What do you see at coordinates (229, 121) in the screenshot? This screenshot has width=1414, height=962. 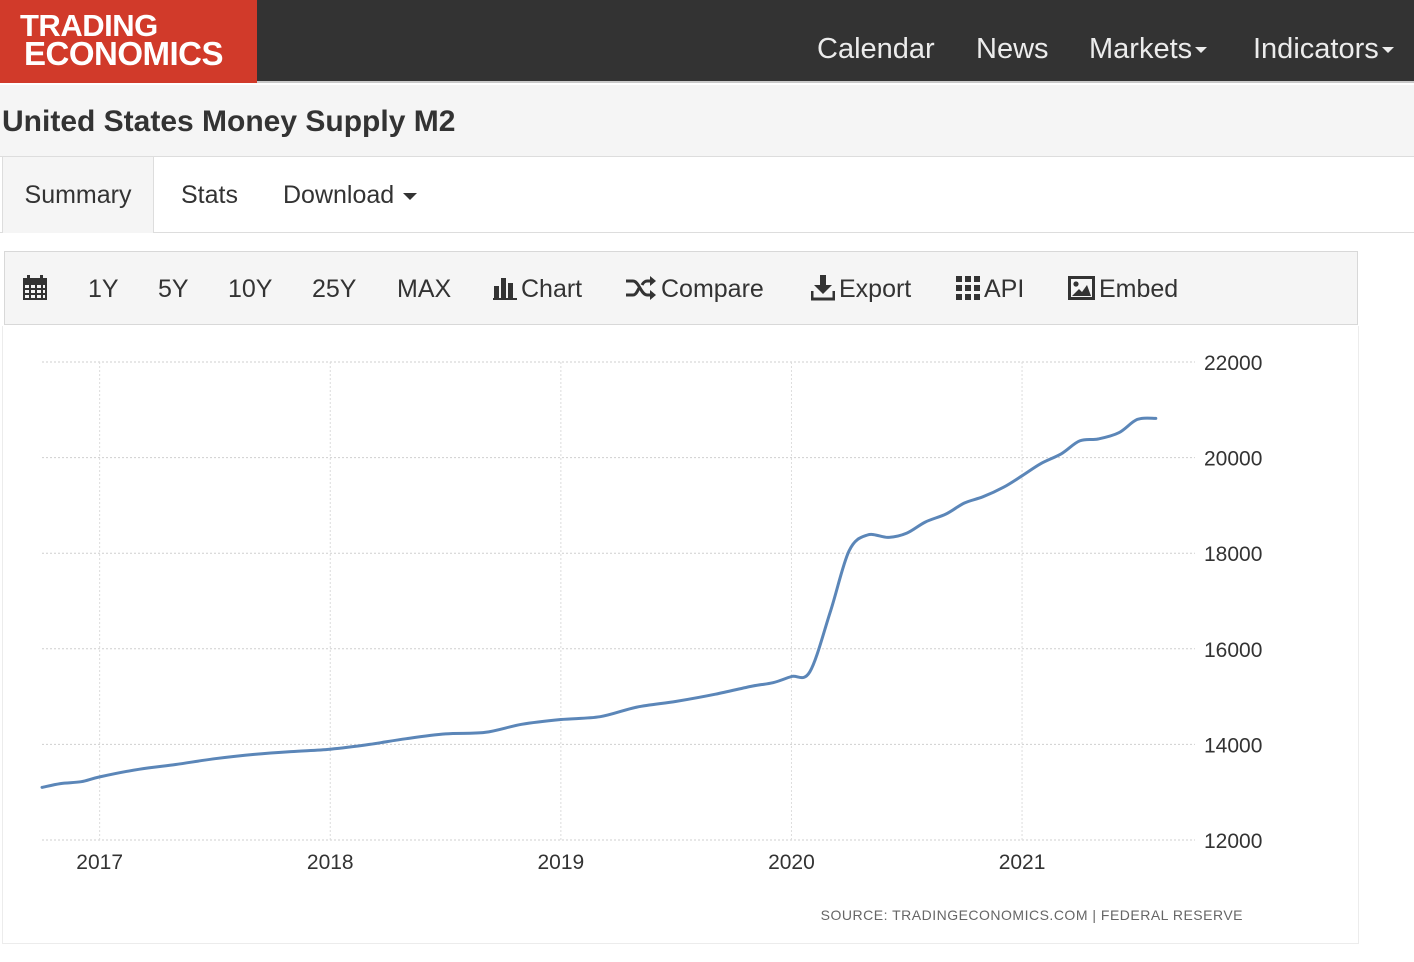 I see `page-title: United States Money Supply M2` at bounding box center [229, 121].